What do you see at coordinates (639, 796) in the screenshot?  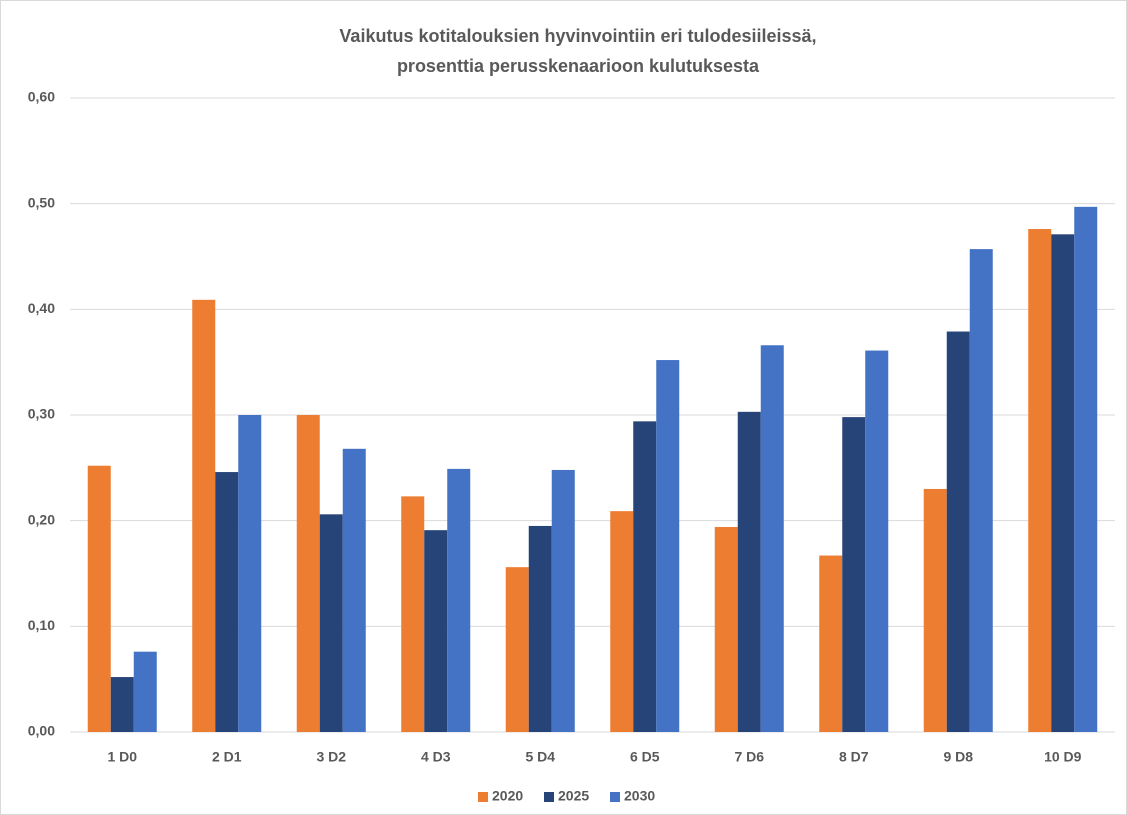 I see `legend-label: 2030` at bounding box center [639, 796].